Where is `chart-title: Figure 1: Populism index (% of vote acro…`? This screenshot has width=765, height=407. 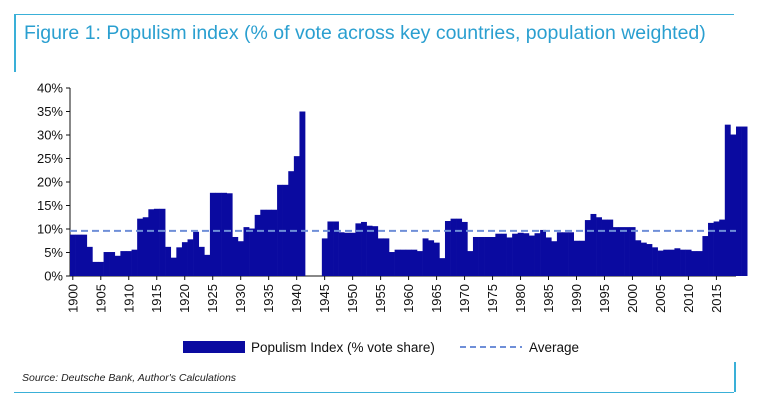
chart-title: Figure 1: Populism index (% of vote acro… is located at coordinates (365, 33).